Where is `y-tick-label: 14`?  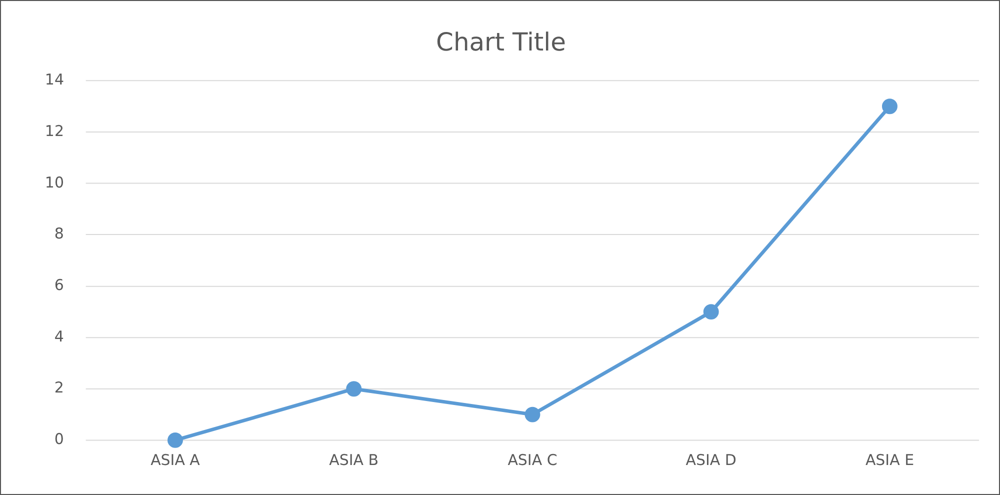 y-tick-label: 14 is located at coordinates (54, 79).